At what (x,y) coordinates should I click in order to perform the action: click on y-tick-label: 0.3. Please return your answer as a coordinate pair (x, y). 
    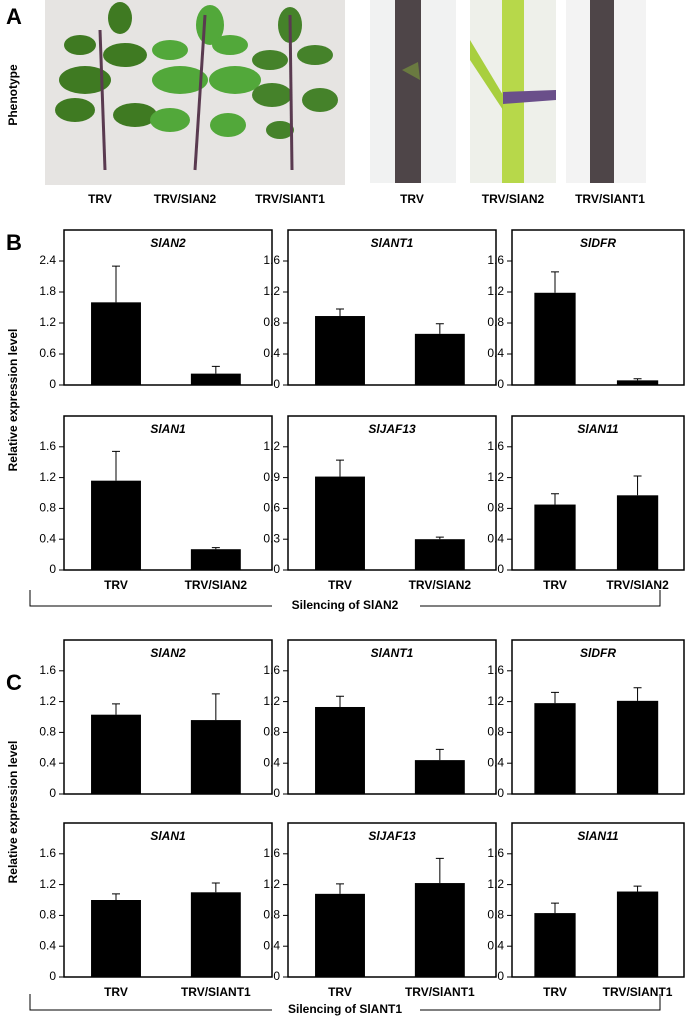
    Looking at the image, I should click on (271, 538).